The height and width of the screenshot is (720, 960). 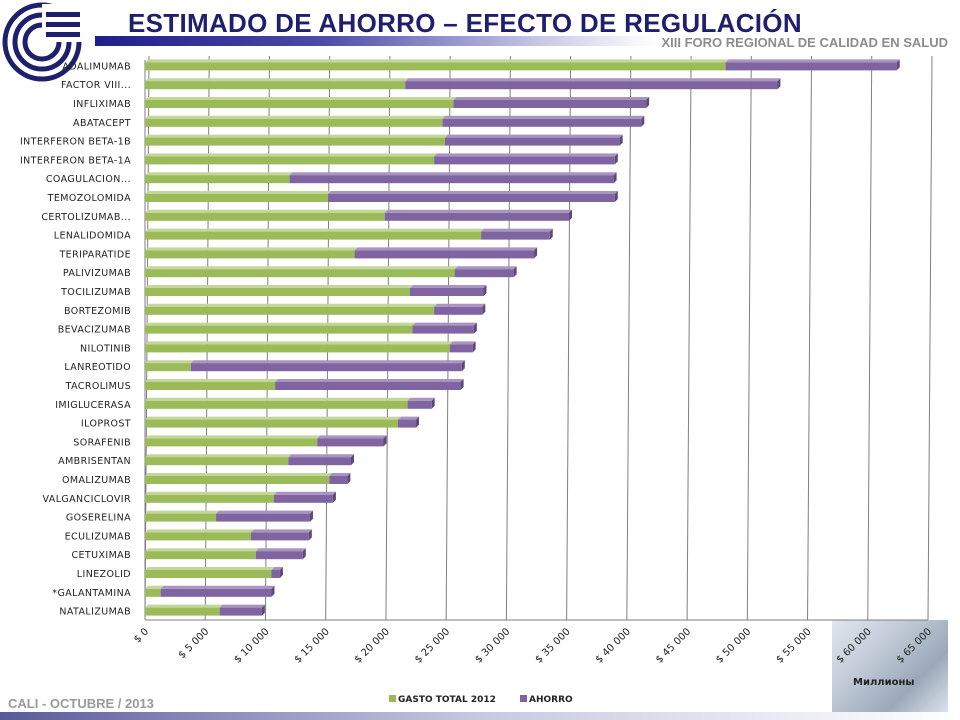 What do you see at coordinates (392, 698) in the screenshot?
I see `legend-swatch-gasto` at bounding box center [392, 698].